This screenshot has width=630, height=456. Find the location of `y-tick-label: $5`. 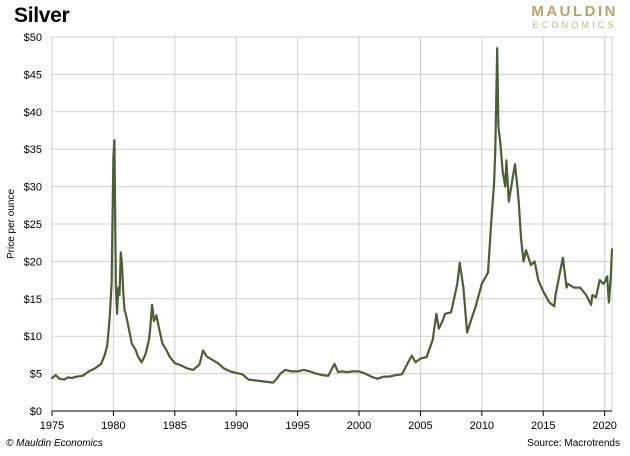

y-tick-label: $5 is located at coordinates (36, 375).